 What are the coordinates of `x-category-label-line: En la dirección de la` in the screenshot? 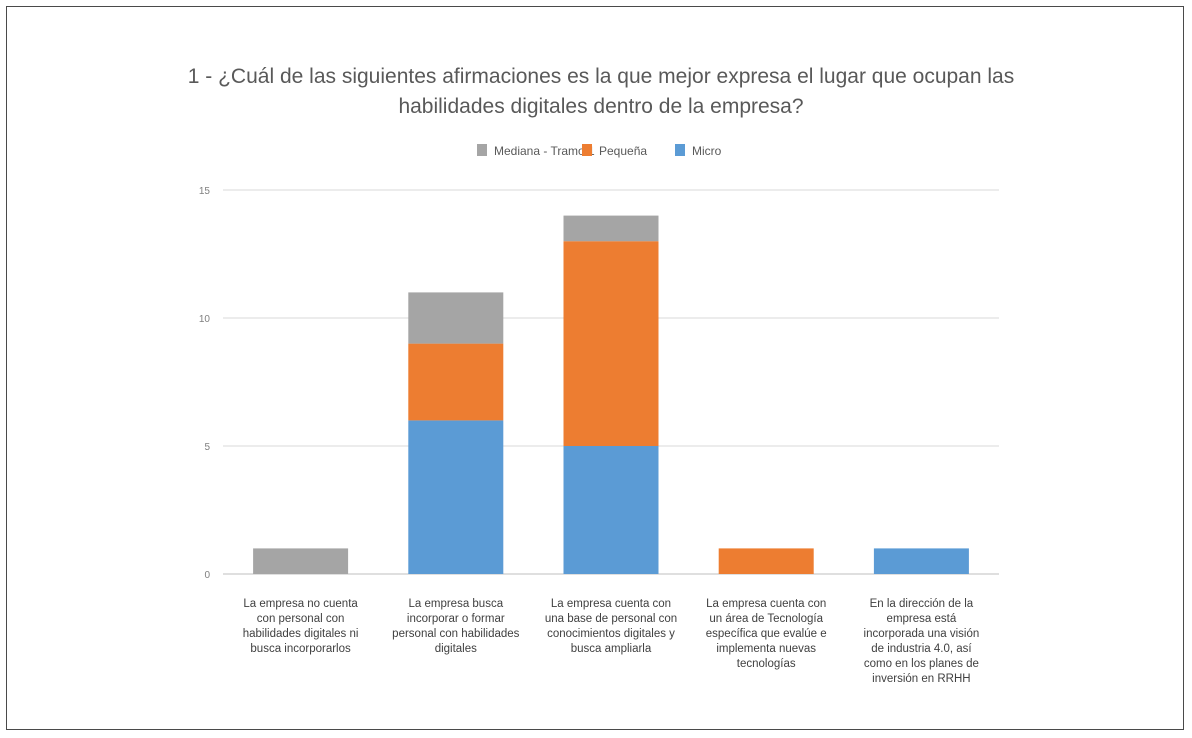 It's located at (922, 604).